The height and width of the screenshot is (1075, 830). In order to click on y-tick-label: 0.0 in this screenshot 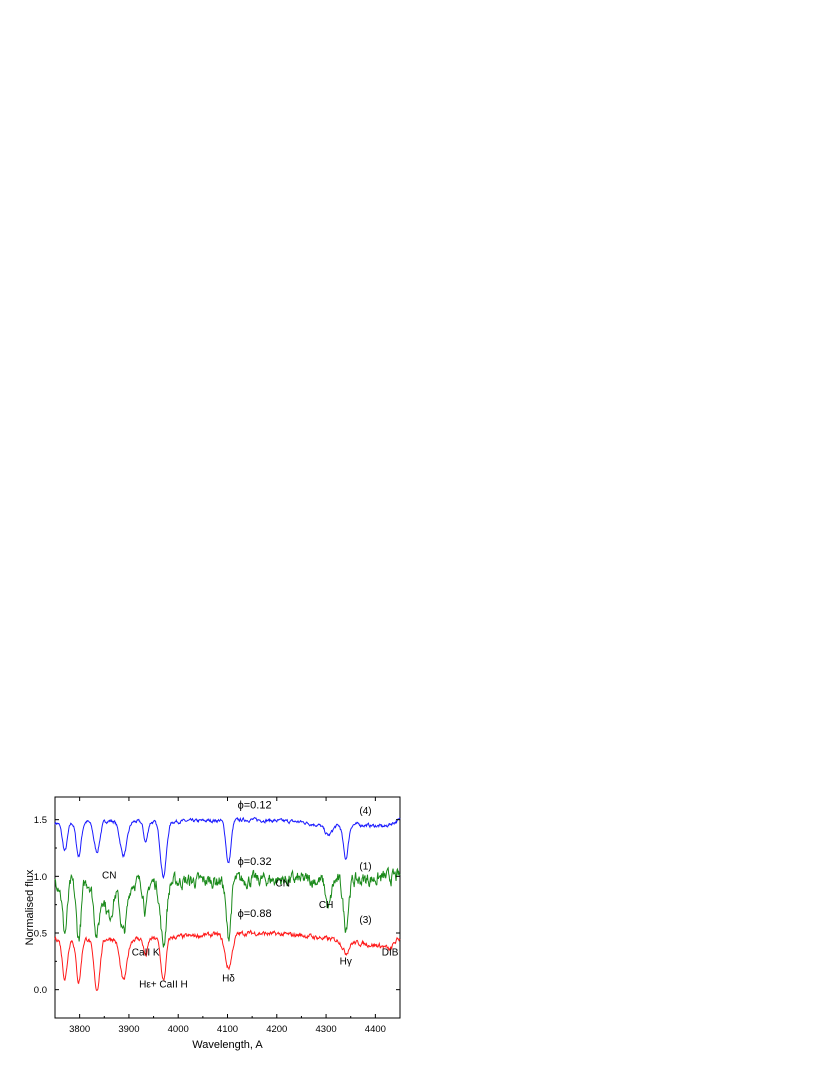, I will do `click(40, 990)`.